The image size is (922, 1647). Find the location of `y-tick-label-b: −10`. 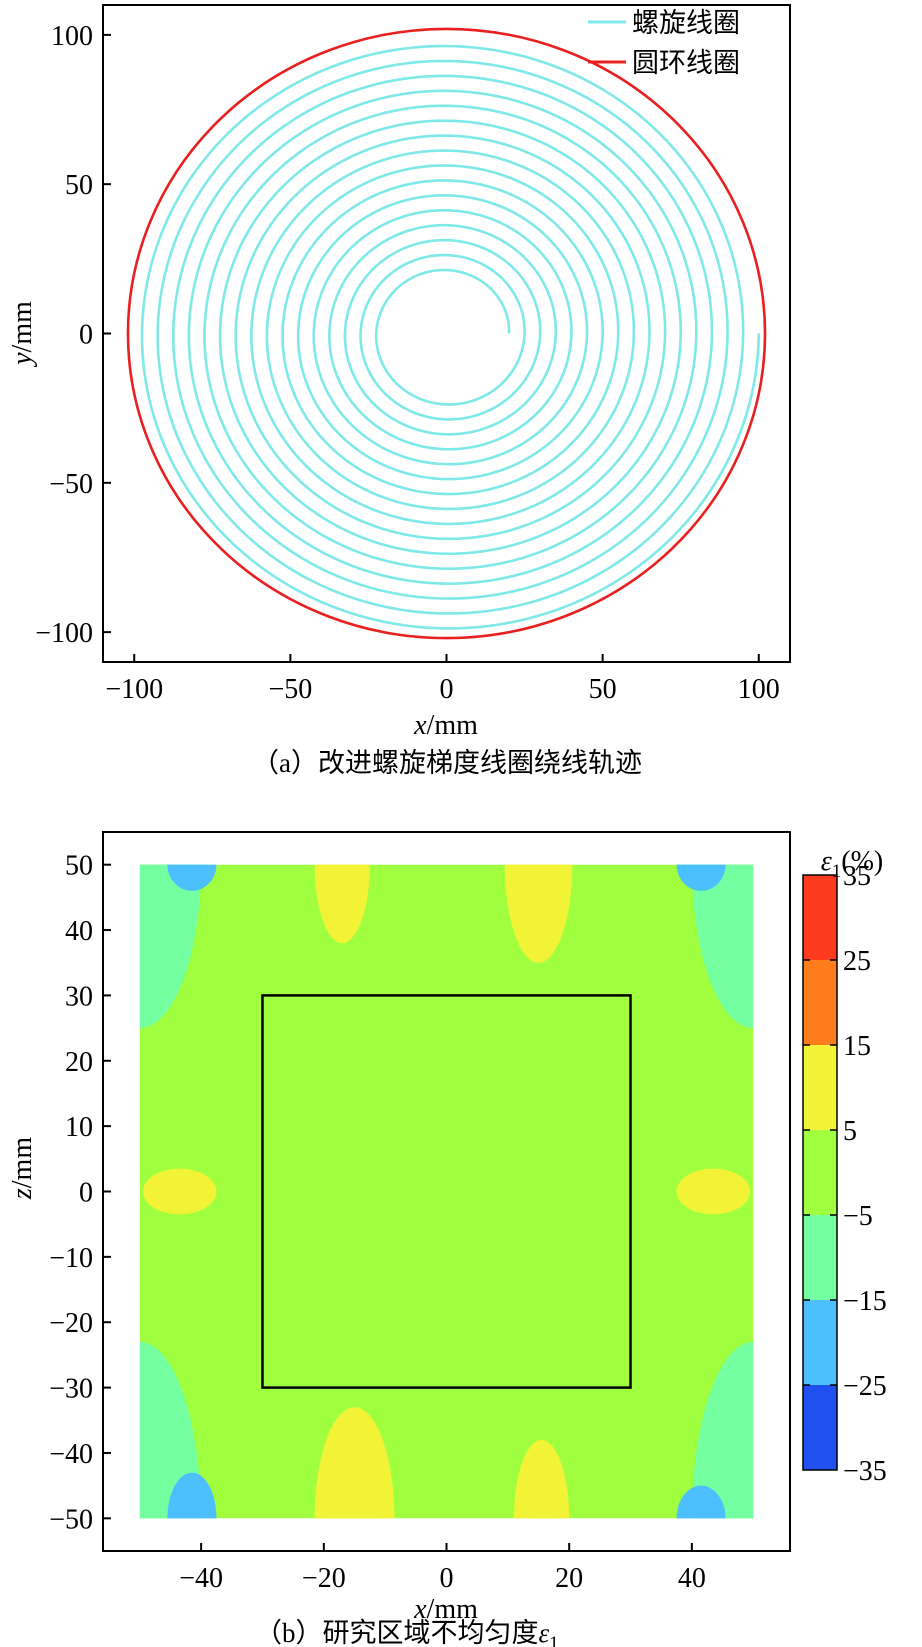

y-tick-label-b: −10 is located at coordinates (71, 1258).